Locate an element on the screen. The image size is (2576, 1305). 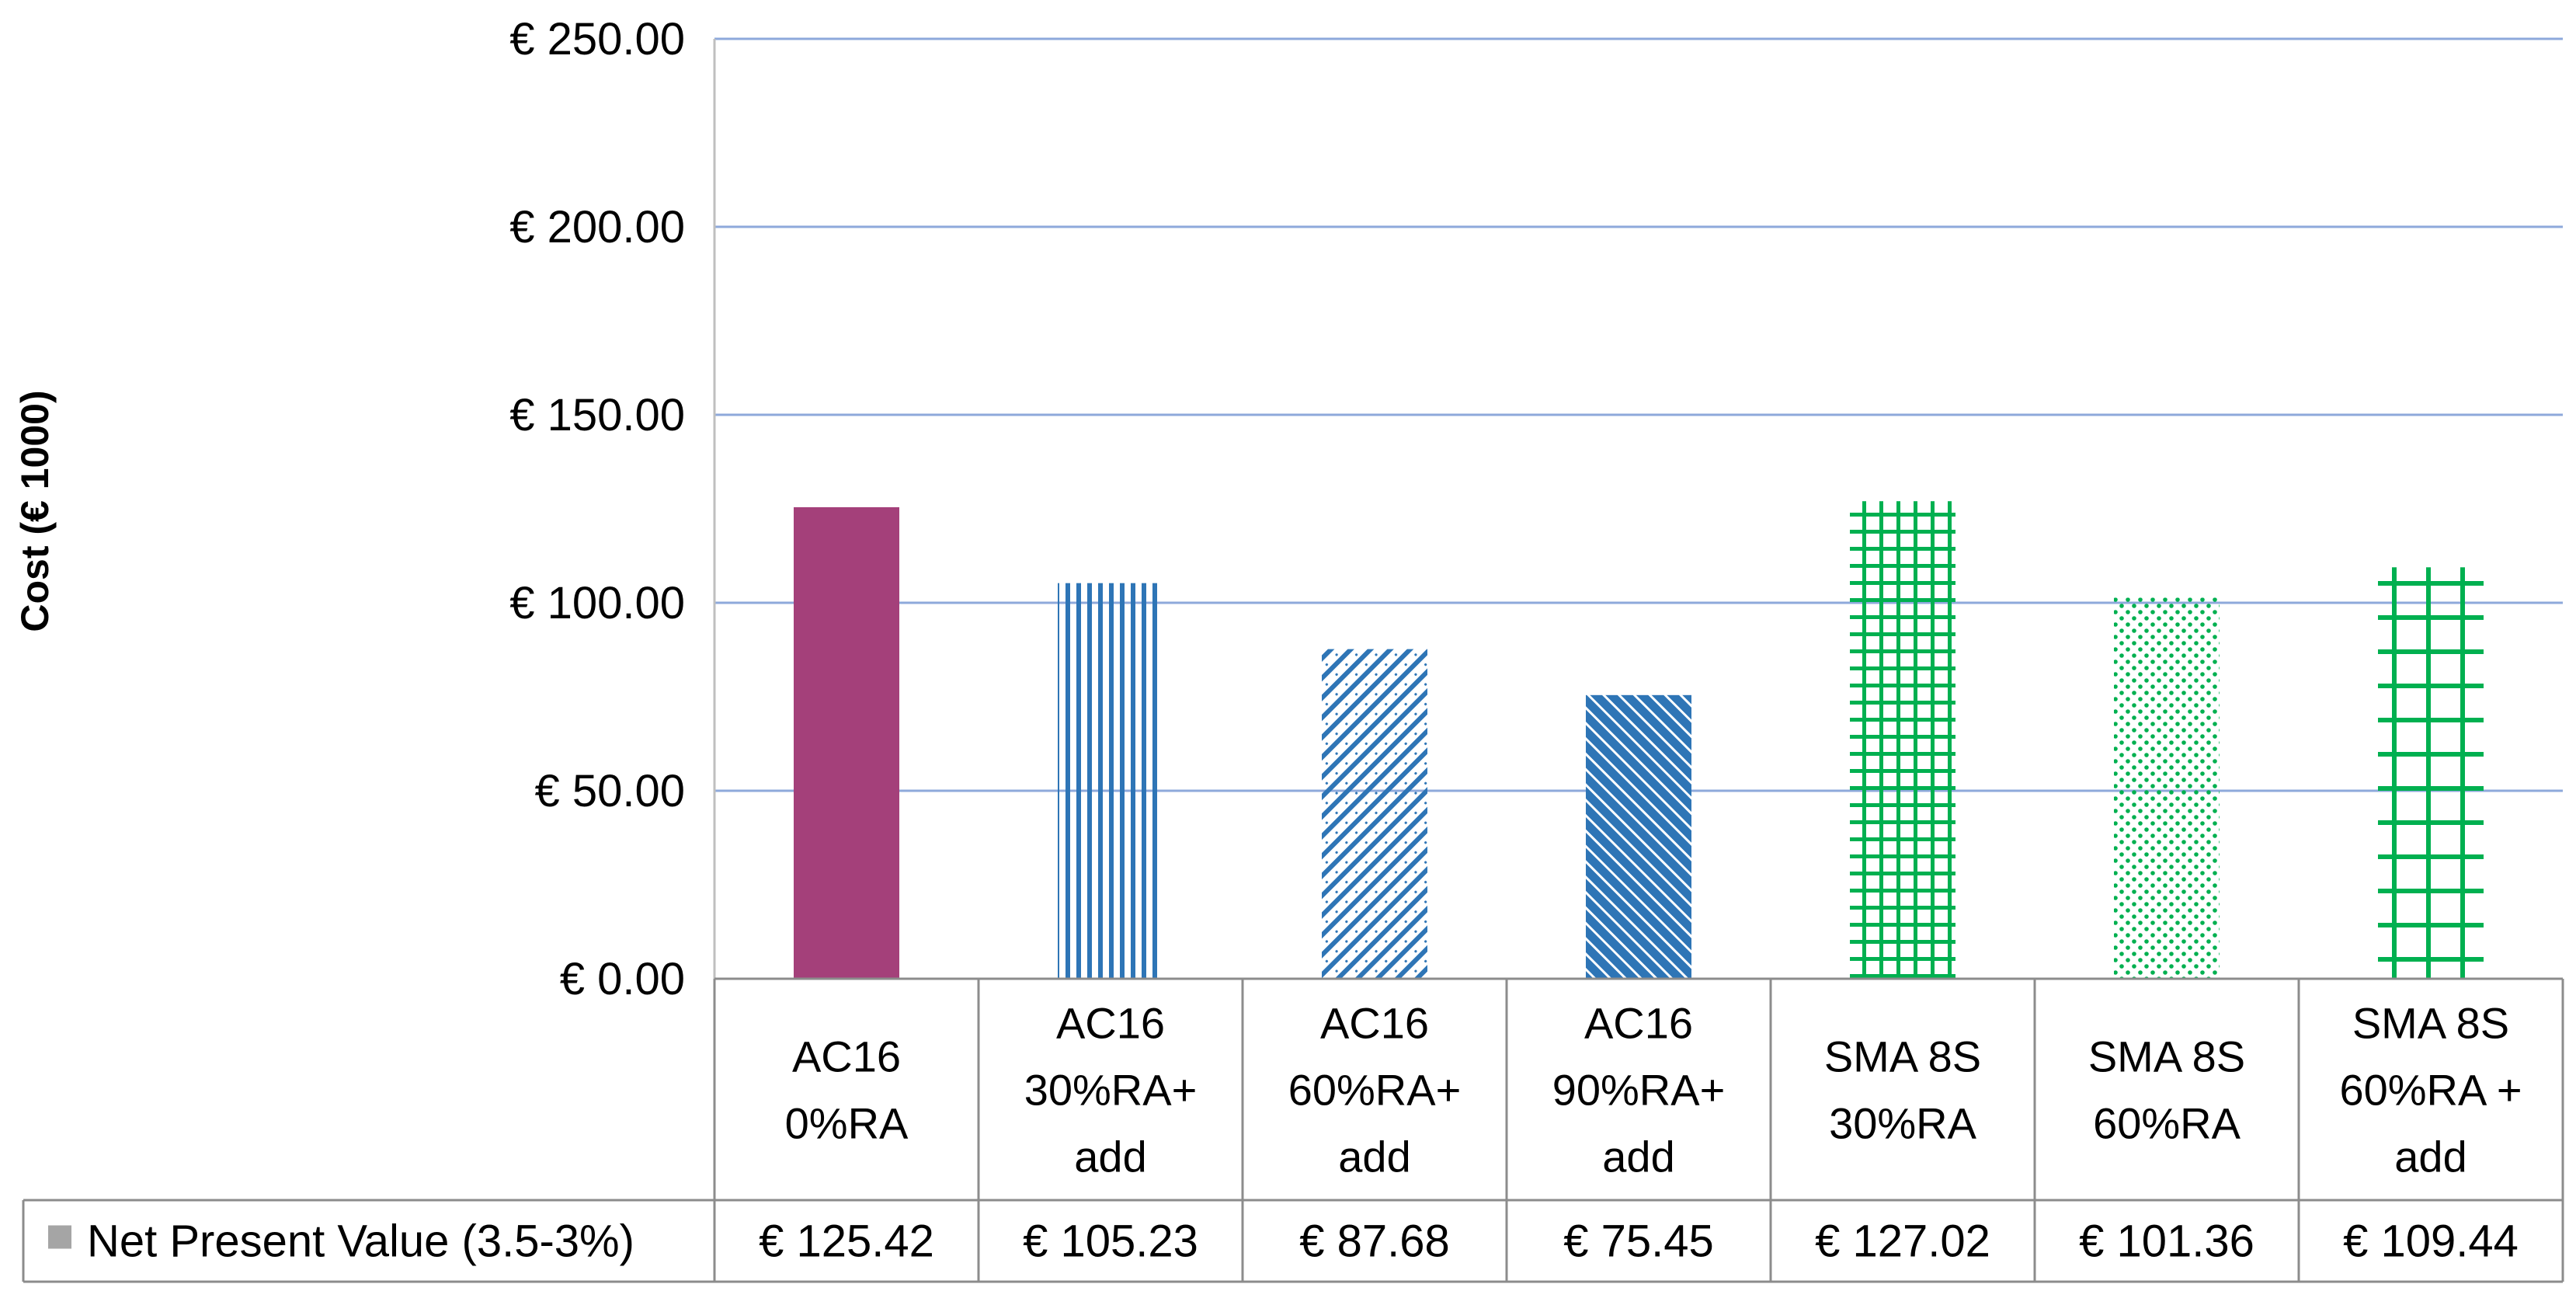
y-tick-label: € 150.00 is located at coordinates (597, 415).